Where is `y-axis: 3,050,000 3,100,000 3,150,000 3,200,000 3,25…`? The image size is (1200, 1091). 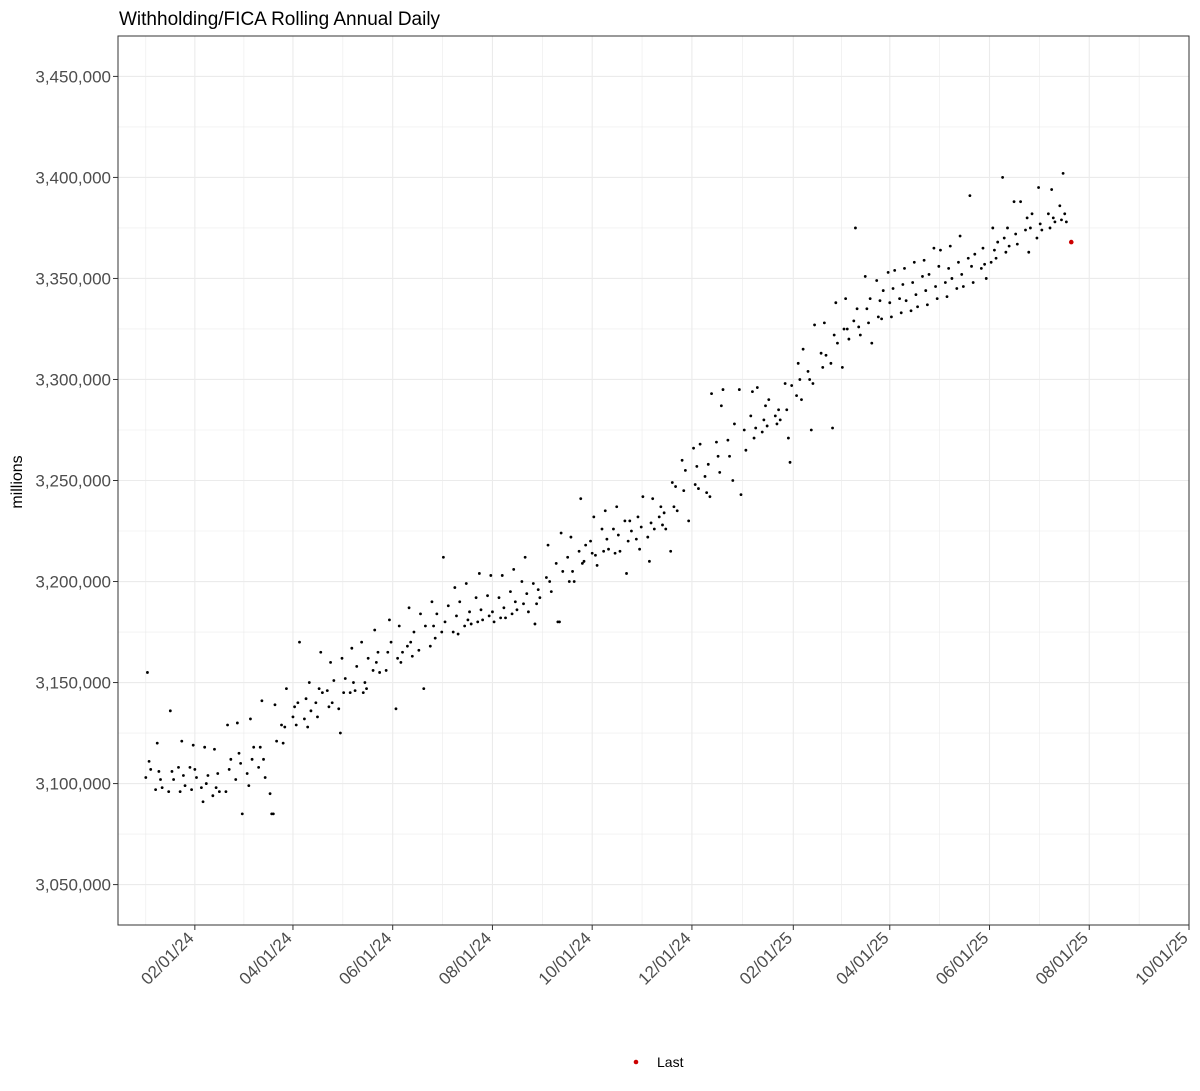
y-axis: 3,050,000 3,100,000 3,150,000 3,200,000 3,25… is located at coordinates (76, 481).